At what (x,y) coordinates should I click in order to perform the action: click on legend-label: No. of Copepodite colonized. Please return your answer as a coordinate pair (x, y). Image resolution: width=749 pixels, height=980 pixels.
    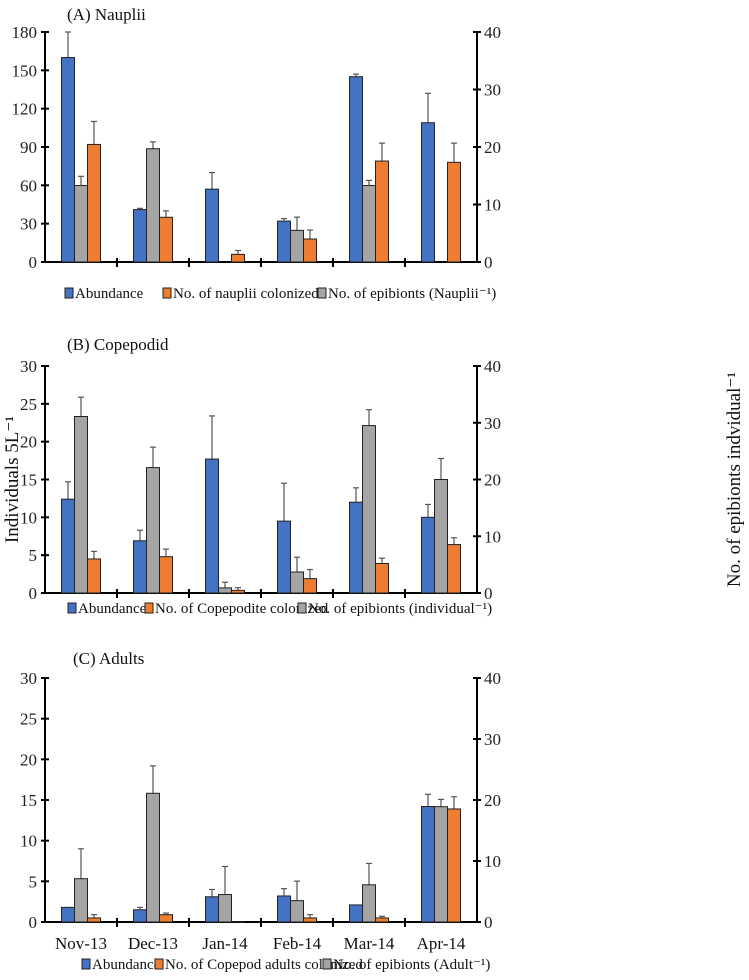
    Looking at the image, I should click on (242, 609).